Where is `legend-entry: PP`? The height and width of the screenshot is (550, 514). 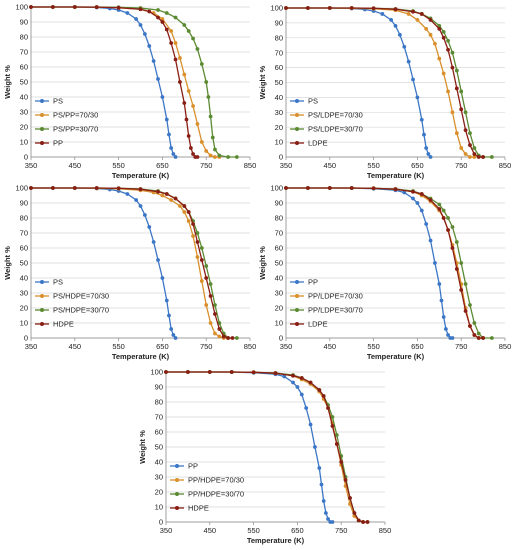 legend-entry: PP is located at coordinates (304, 282).